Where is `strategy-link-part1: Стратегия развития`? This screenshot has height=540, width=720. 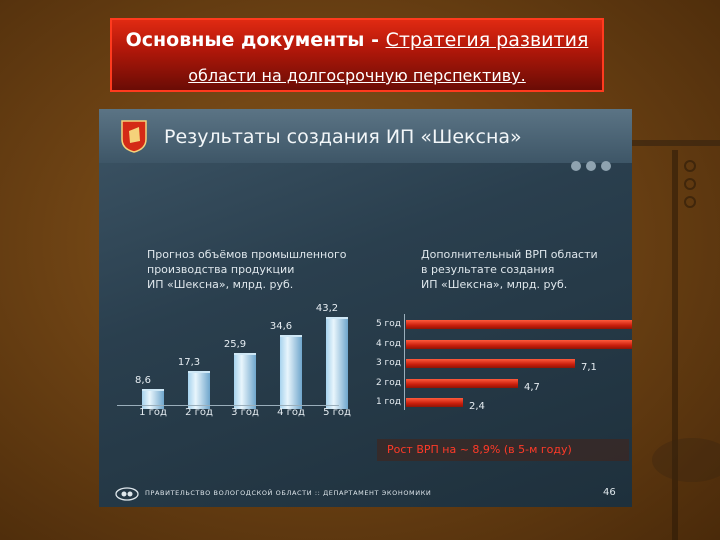 strategy-link-part1: Стратегия развития is located at coordinates (487, 40).